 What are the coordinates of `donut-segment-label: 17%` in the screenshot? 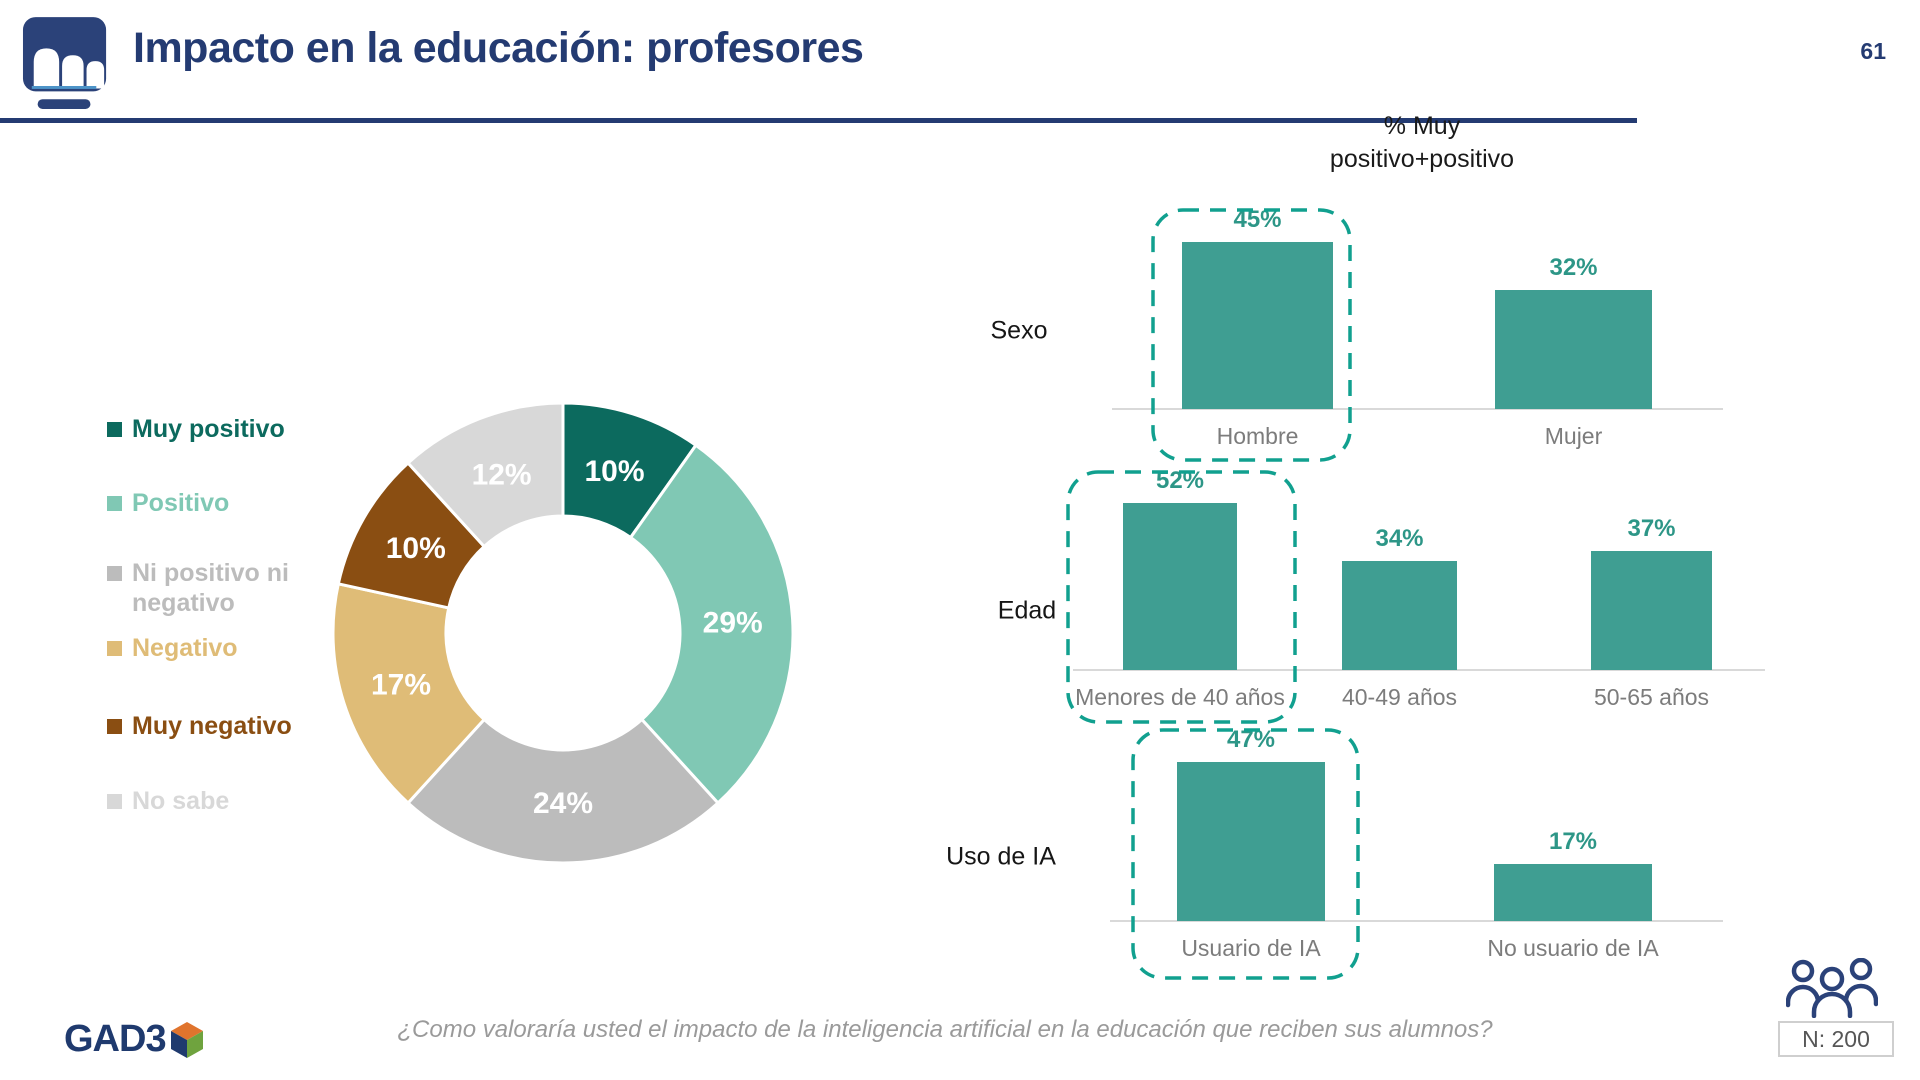 It's located at (401, 685).